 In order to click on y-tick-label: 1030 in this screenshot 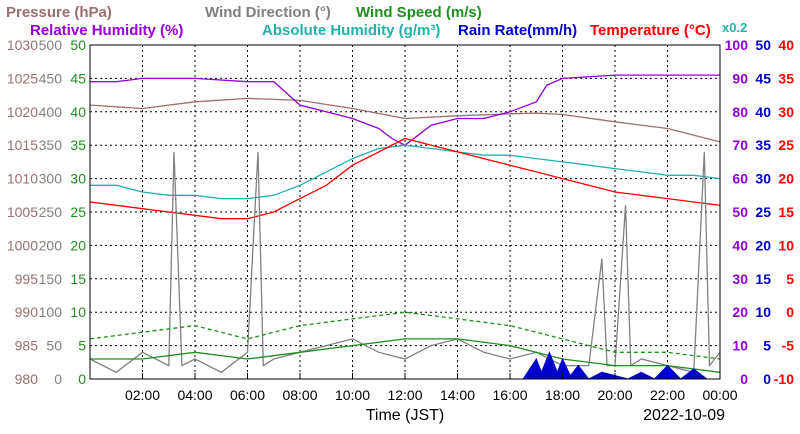, I will do `click(22, 45)`.